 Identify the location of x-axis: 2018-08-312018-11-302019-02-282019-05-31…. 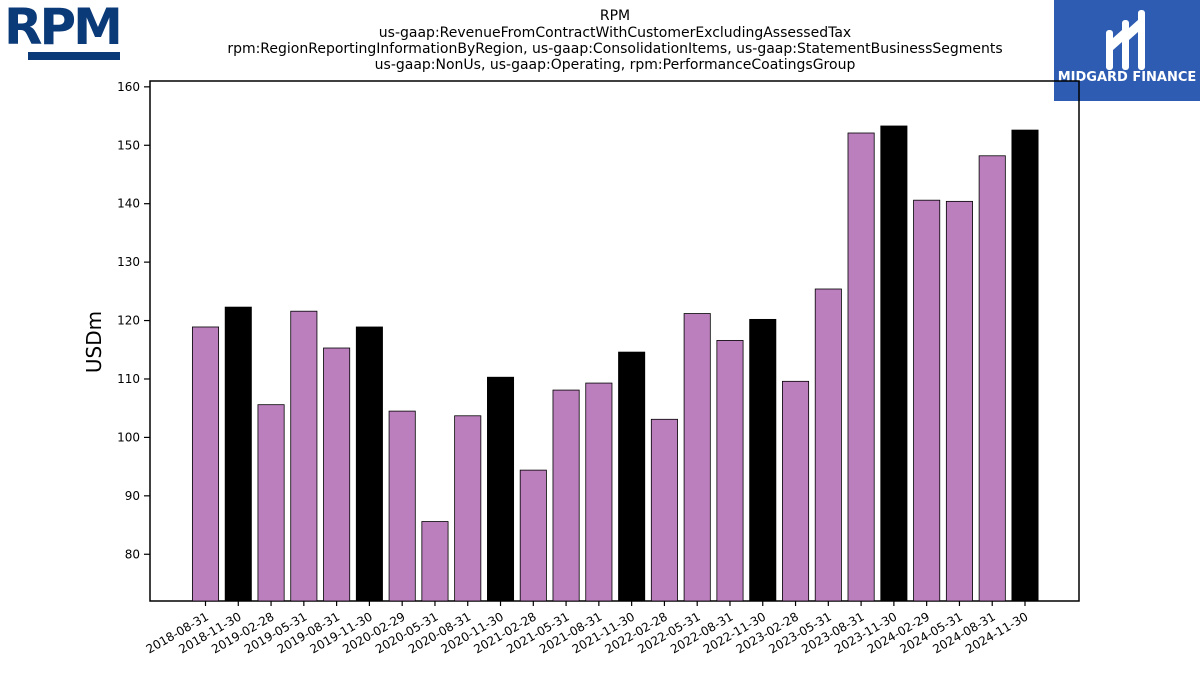
(587, 628).